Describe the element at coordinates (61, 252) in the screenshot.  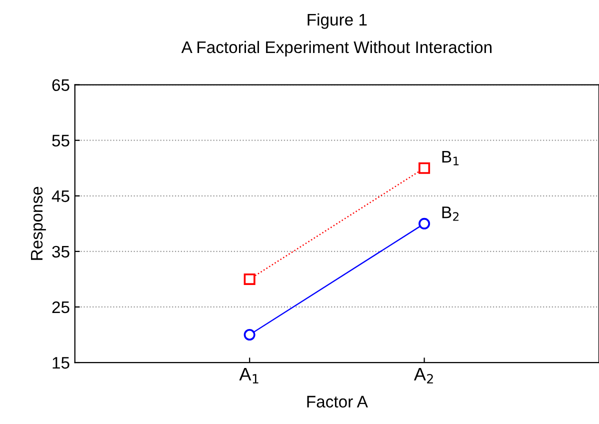
I see `y-tick-label: 35` at that location.